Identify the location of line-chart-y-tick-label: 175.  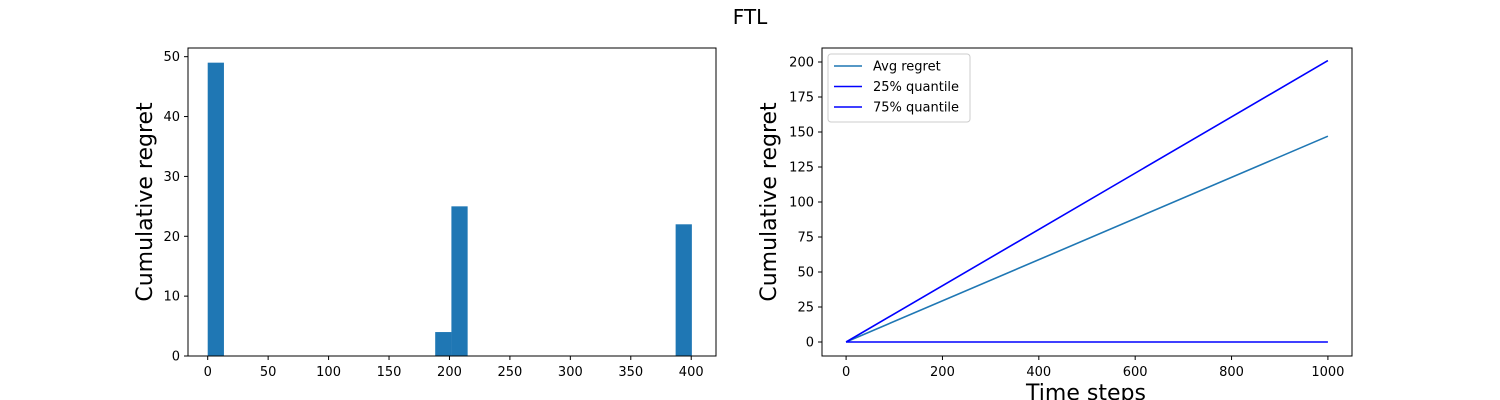
(801, 98).